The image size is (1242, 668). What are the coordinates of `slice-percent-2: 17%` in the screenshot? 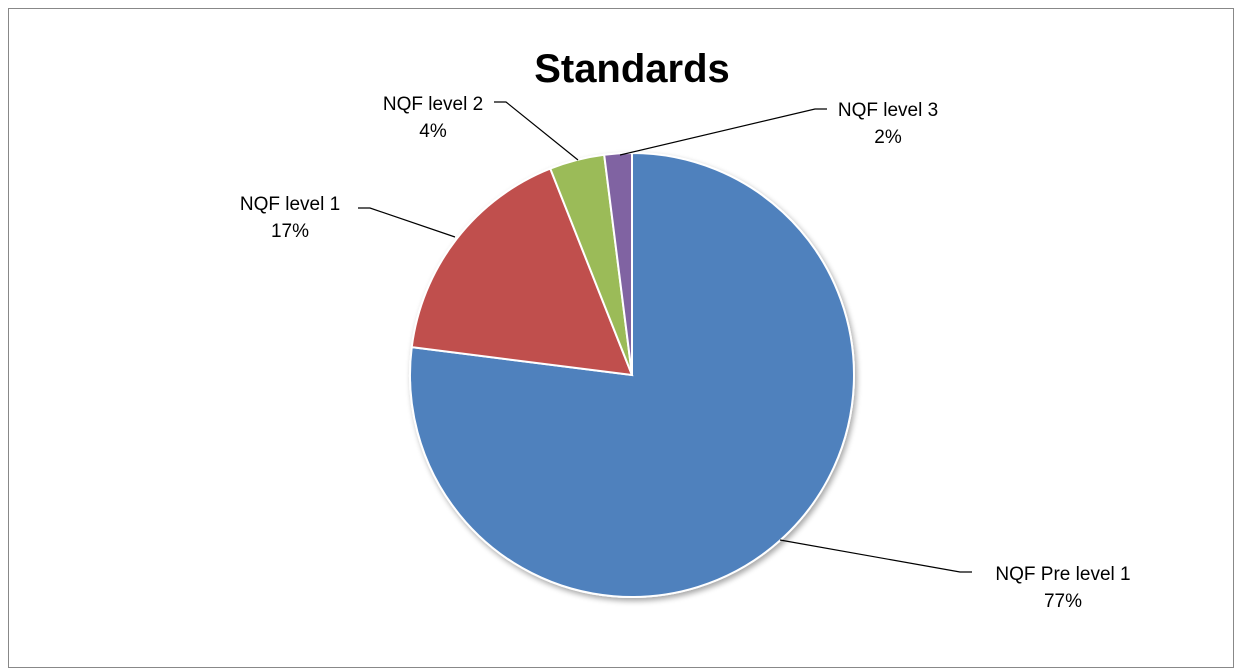 It's located at (290, 231).